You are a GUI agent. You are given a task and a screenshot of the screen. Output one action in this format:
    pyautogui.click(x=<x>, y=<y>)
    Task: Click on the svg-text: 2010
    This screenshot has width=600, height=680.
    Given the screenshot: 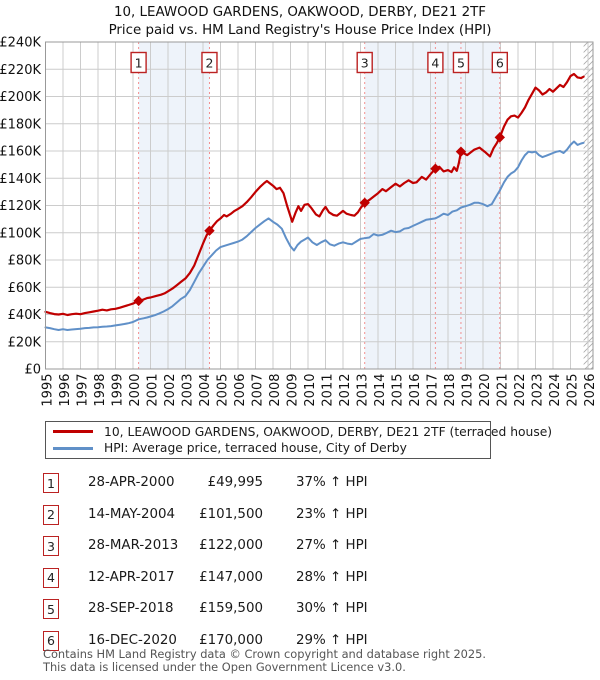 What is the action you would take?
    pyautogui.click(x=310, y=390)
    